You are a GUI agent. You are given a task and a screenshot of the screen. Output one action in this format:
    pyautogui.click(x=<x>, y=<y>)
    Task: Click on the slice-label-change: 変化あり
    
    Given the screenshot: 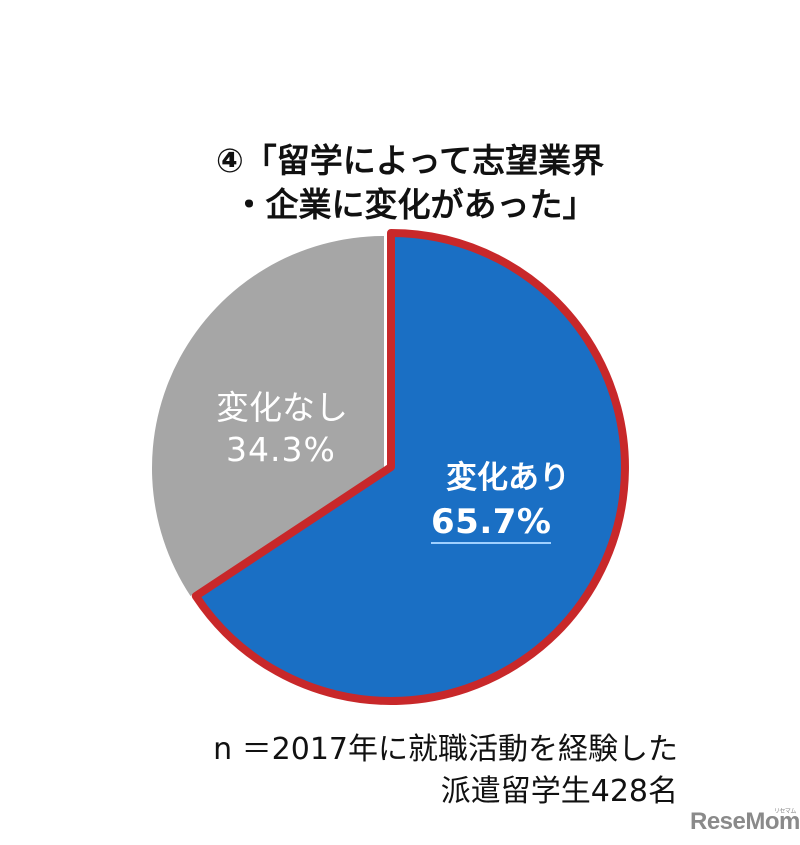 What is the action you would take?
    pyautogui.click(x=508, y=478)
    